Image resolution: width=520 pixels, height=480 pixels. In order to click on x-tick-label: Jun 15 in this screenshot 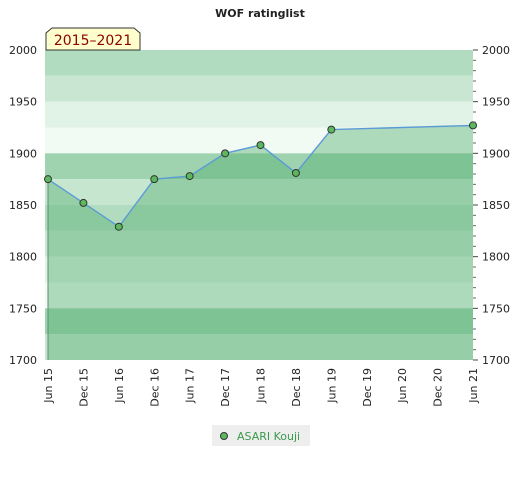, I will do `click(48, 386)`.